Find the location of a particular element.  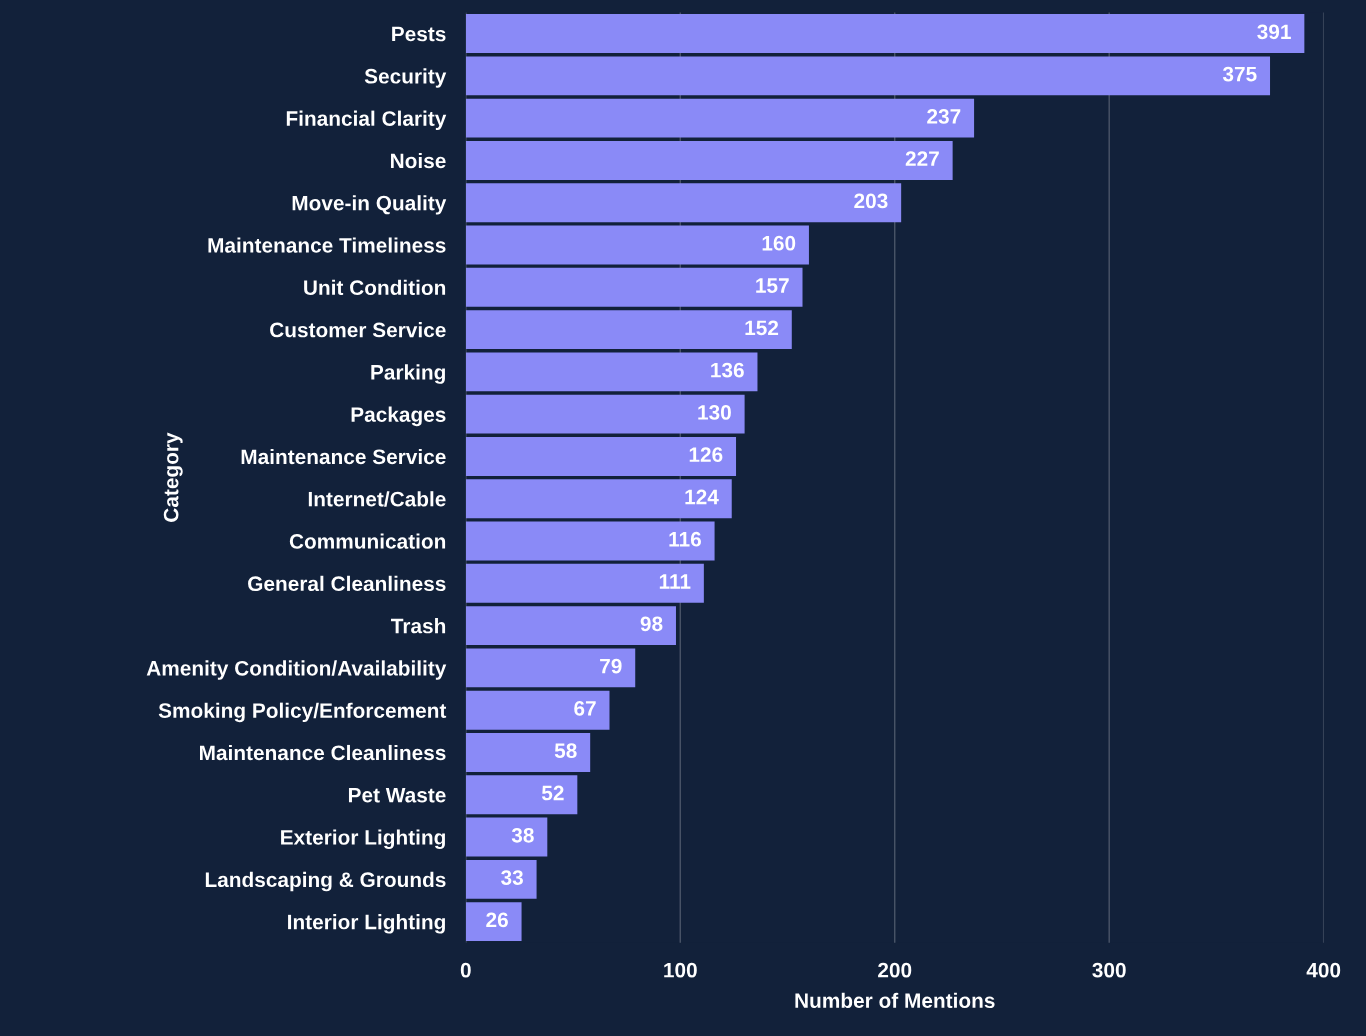

data-label: 58 is located at coordinates (565, 751).